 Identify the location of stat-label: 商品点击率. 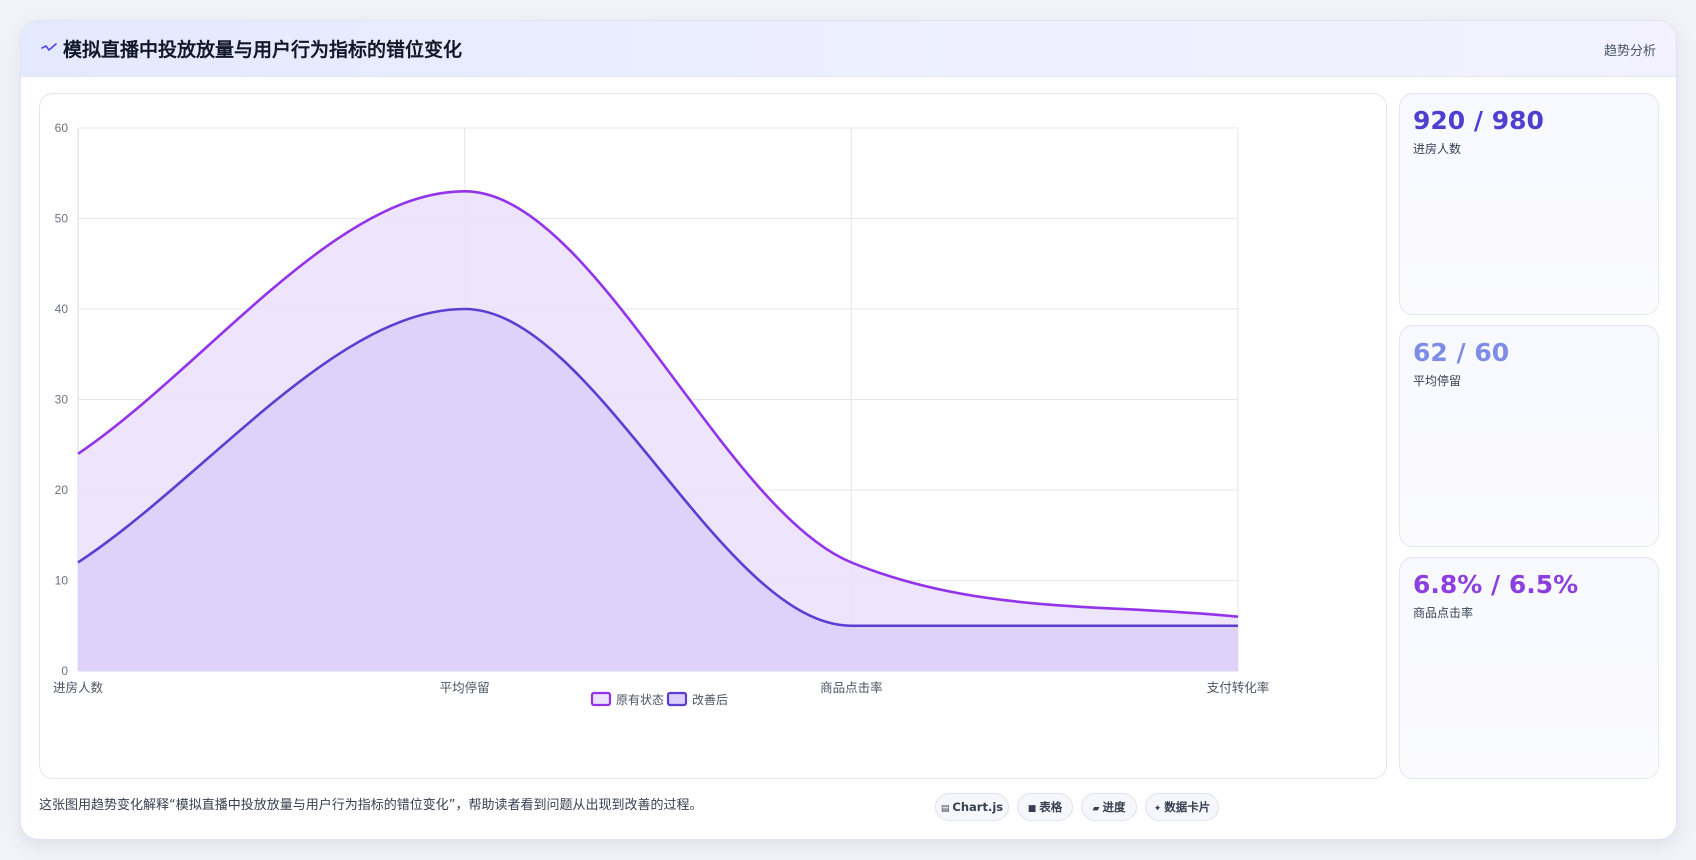
(1443, 613).